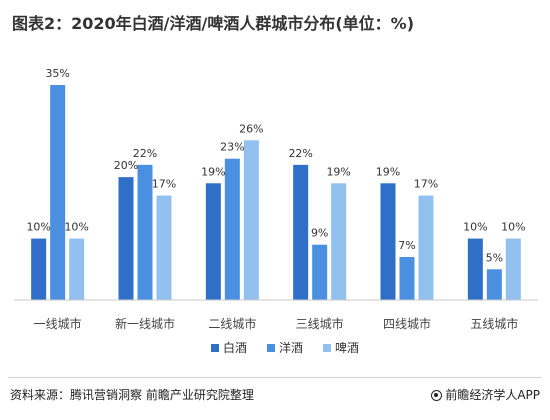 The width and height of the screenshot is (550, 420). What do you see at coordinates (300, 153) in the screenshot?
I see `data-label-1-4: 22%` at bounding box center [300, 153].